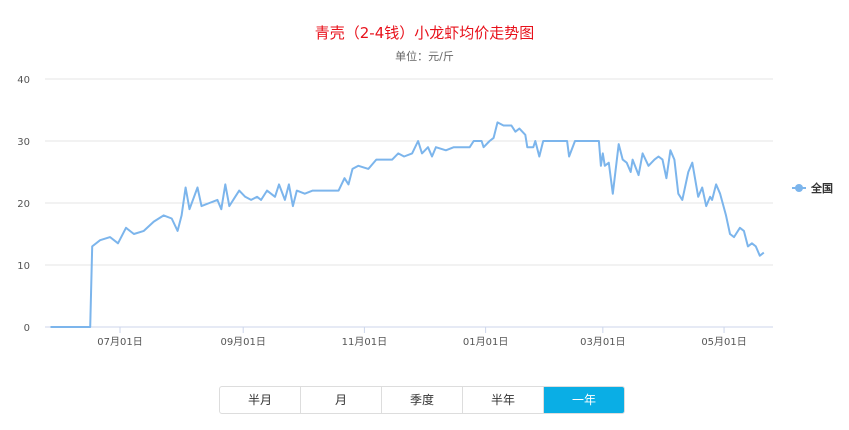 The height and width of the screenshot is (430, 849). Describe the element at coordinates (340, 400) in the screenshot. I see `range-button-month: 月` at that location.